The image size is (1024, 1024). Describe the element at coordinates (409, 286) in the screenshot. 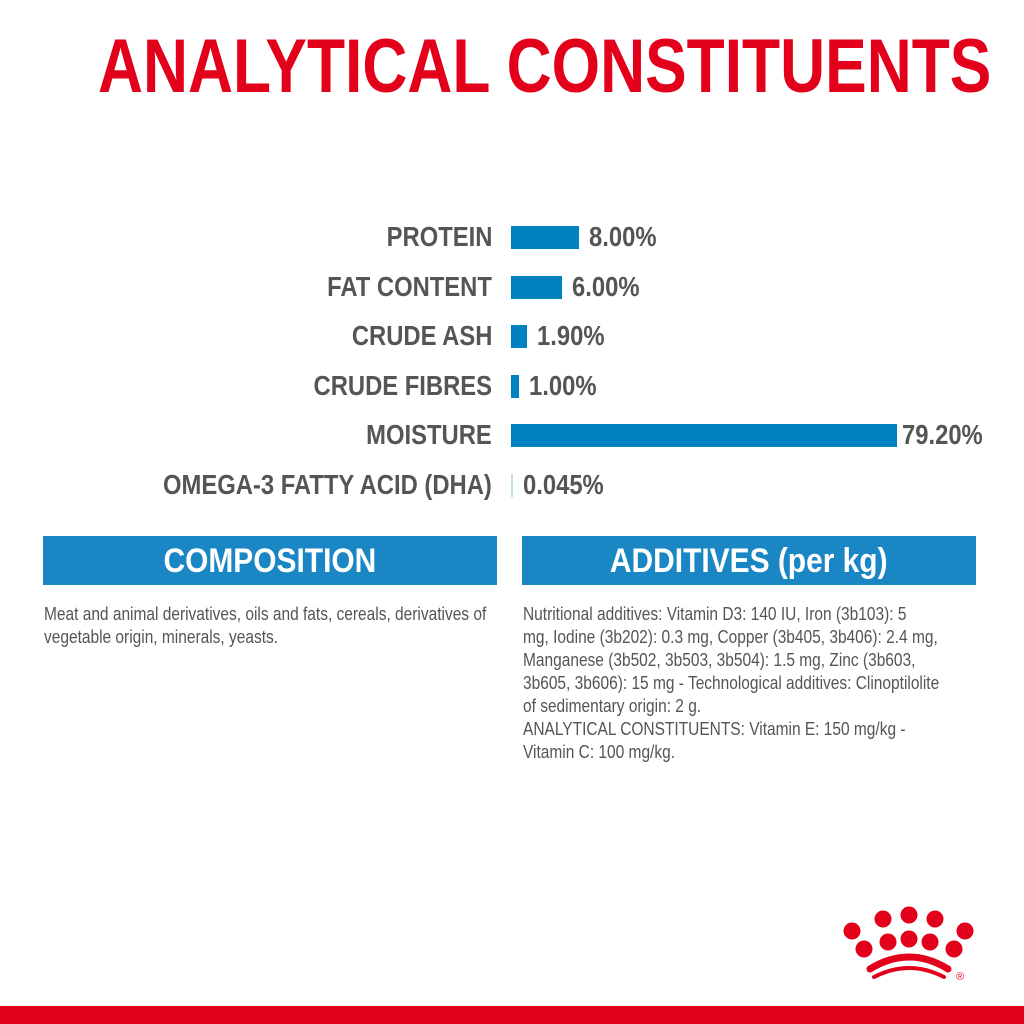

I see `constituent-label: FAT CONTENT` at that location.